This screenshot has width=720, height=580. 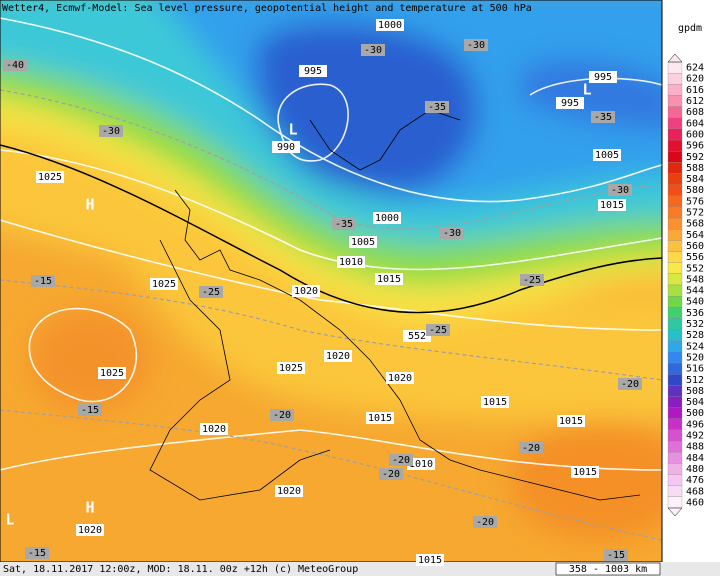 What do you see at coordinates (695, 90) in the screenshot?
I see `colorbar-label: 616` at bounding box center [695, 90].